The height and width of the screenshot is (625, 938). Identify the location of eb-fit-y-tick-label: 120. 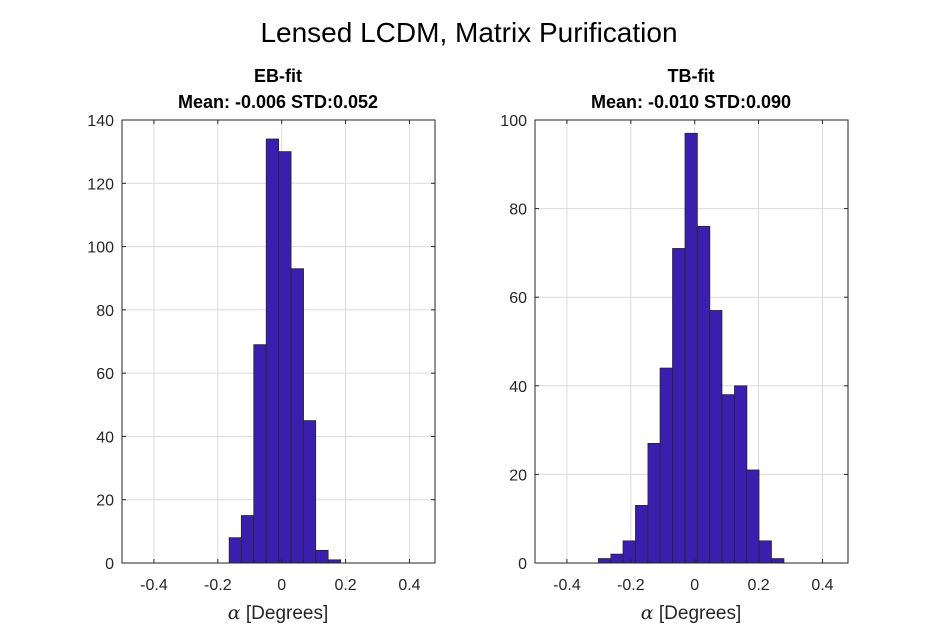
(100, 184).